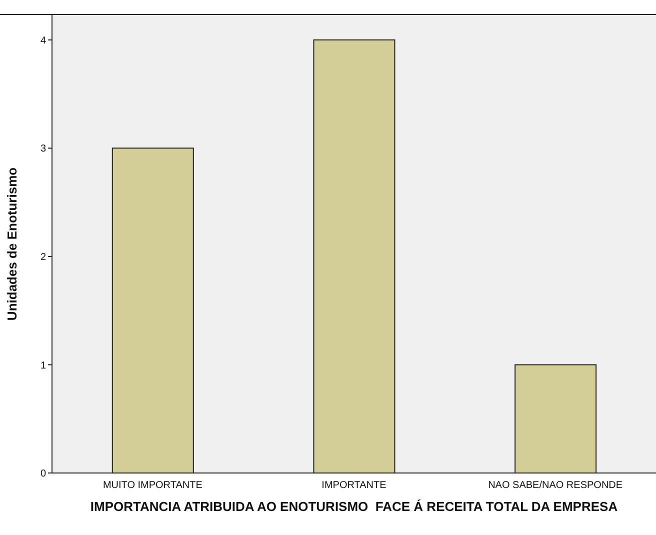  What do you see at coordinates (152, 486) in the screenshot?
I see `x-tick-label: MUITO IMPORTANTE` at bounding box center [152, 486].